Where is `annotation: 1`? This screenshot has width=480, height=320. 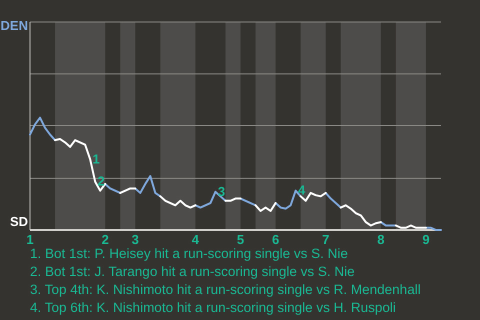
annotation: 1 is located at coordinates (96, 158).